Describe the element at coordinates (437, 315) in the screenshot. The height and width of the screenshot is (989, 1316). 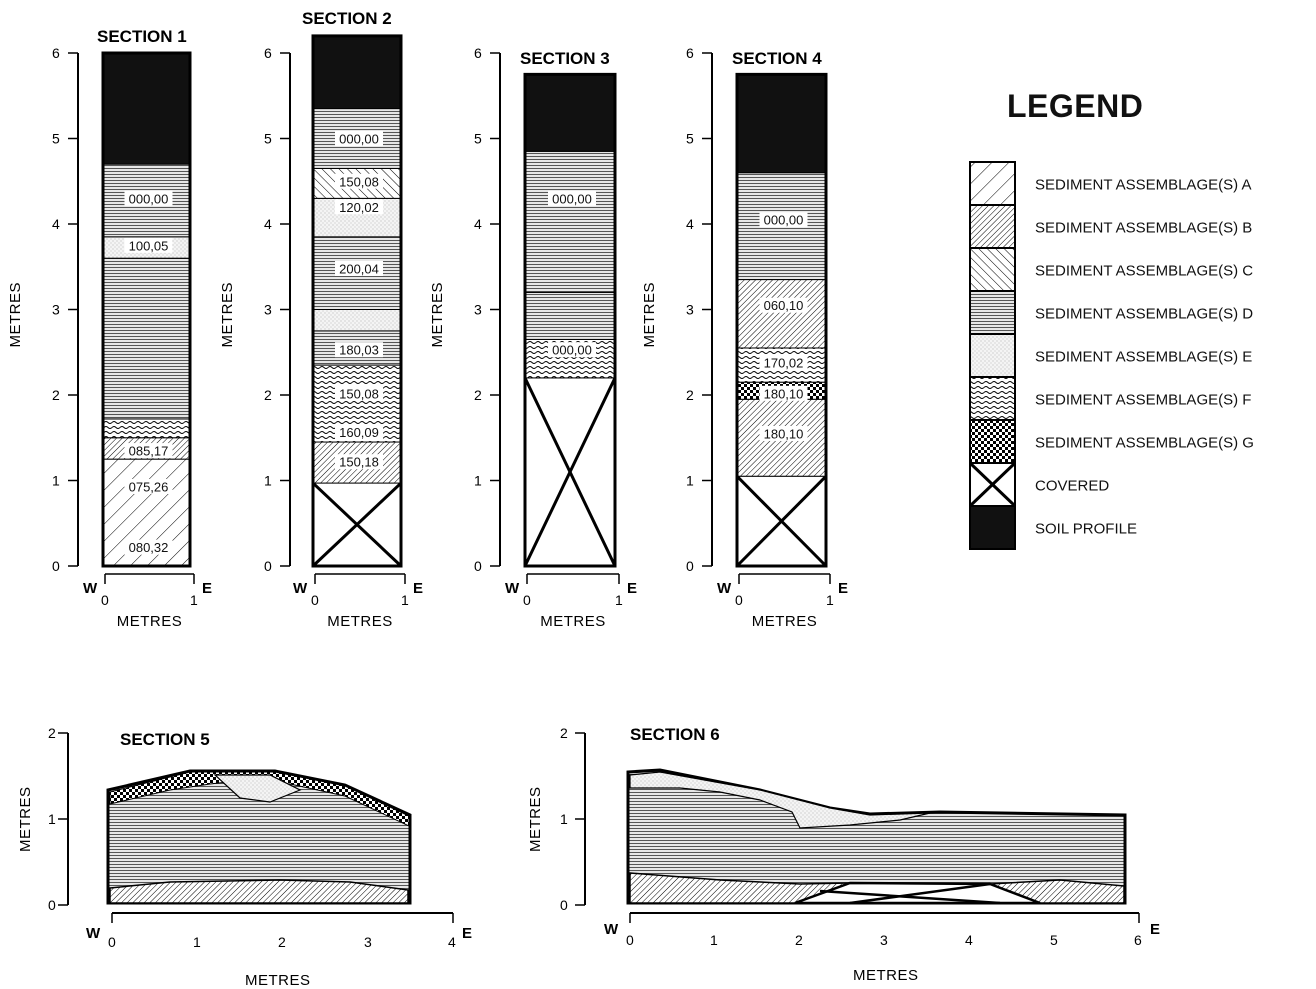
I see `section-3-ylabel: METRES` at that location.